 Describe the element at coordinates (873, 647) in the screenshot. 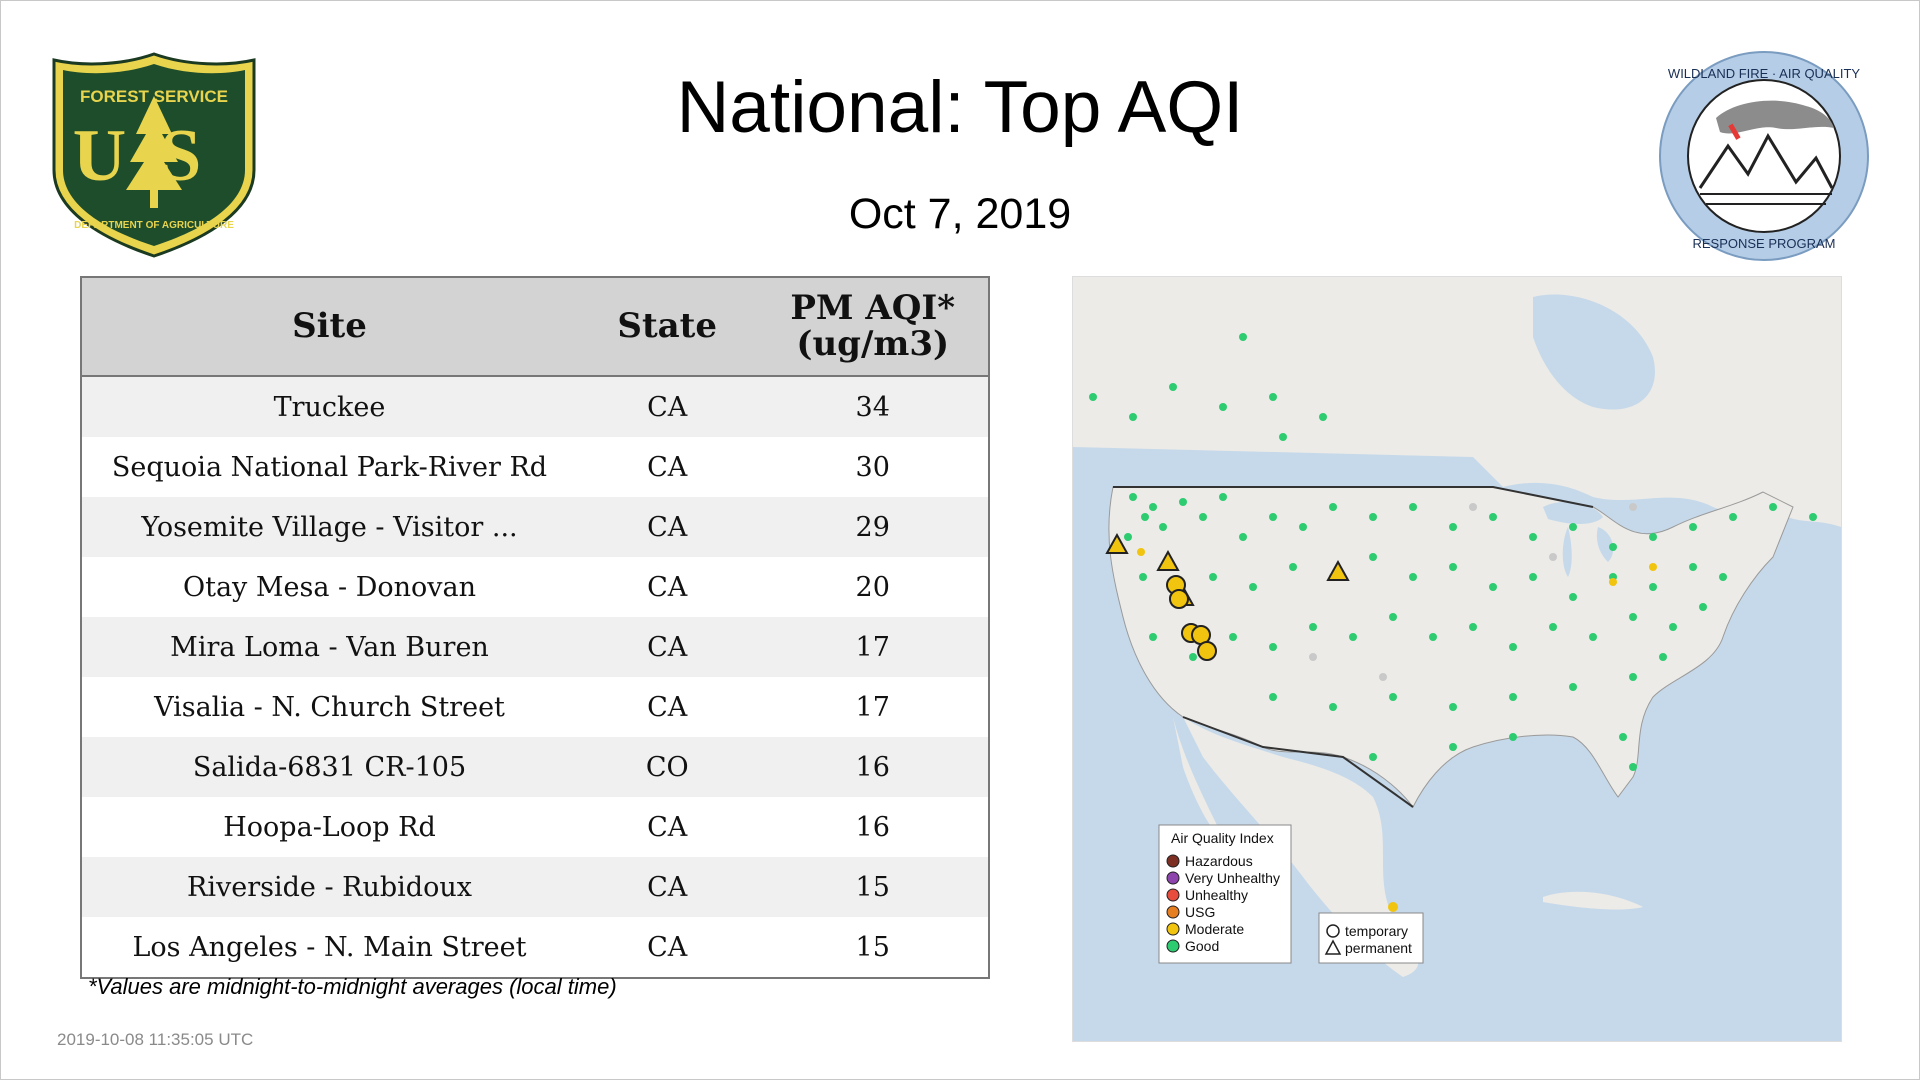

I see `row-aqi: 17` at that location.